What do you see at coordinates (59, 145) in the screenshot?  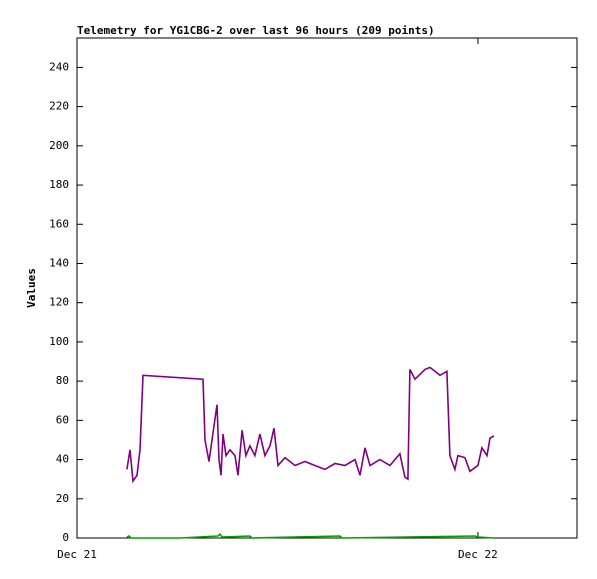 I see `y-tick-label: 200` at bounding box center [59, 145].